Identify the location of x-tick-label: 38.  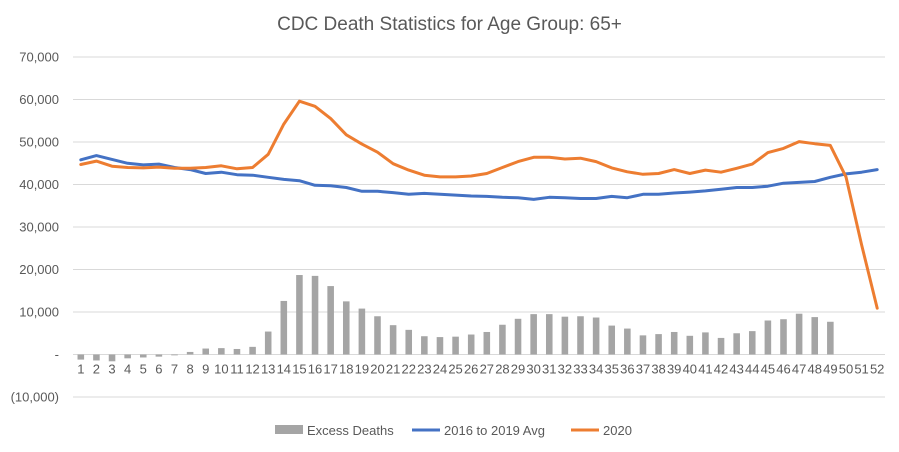
(658, 369).